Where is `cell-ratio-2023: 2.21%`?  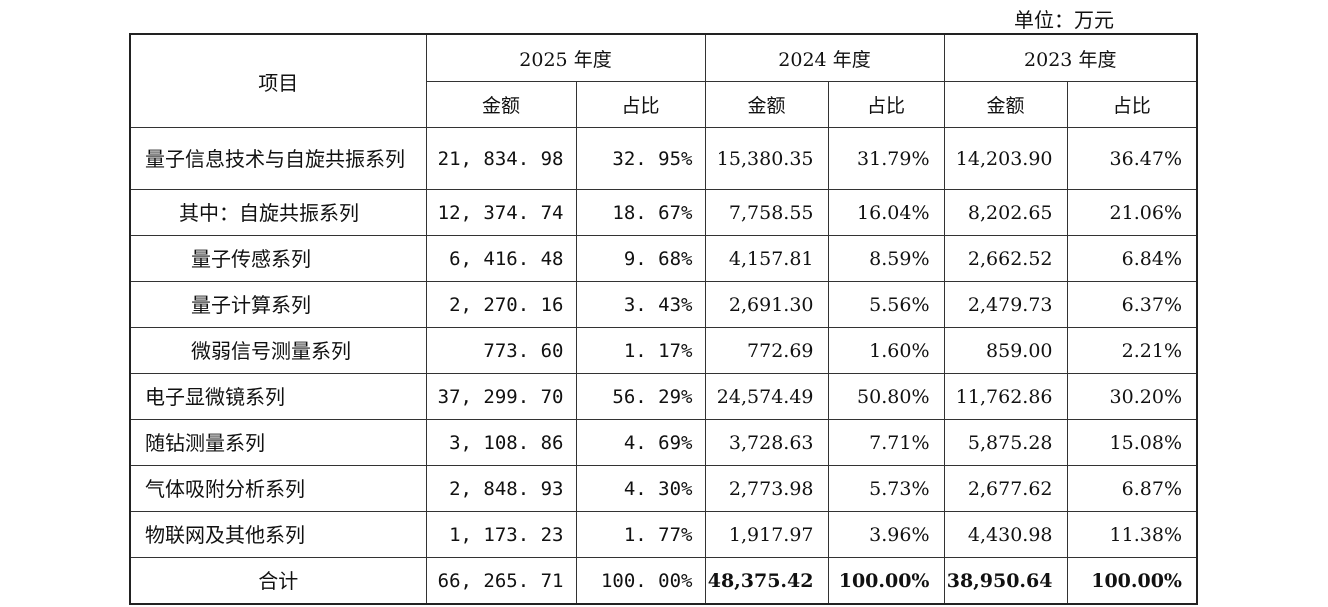
cell-ratio-2023: 2.21% is located at coordinates (1132, 350).